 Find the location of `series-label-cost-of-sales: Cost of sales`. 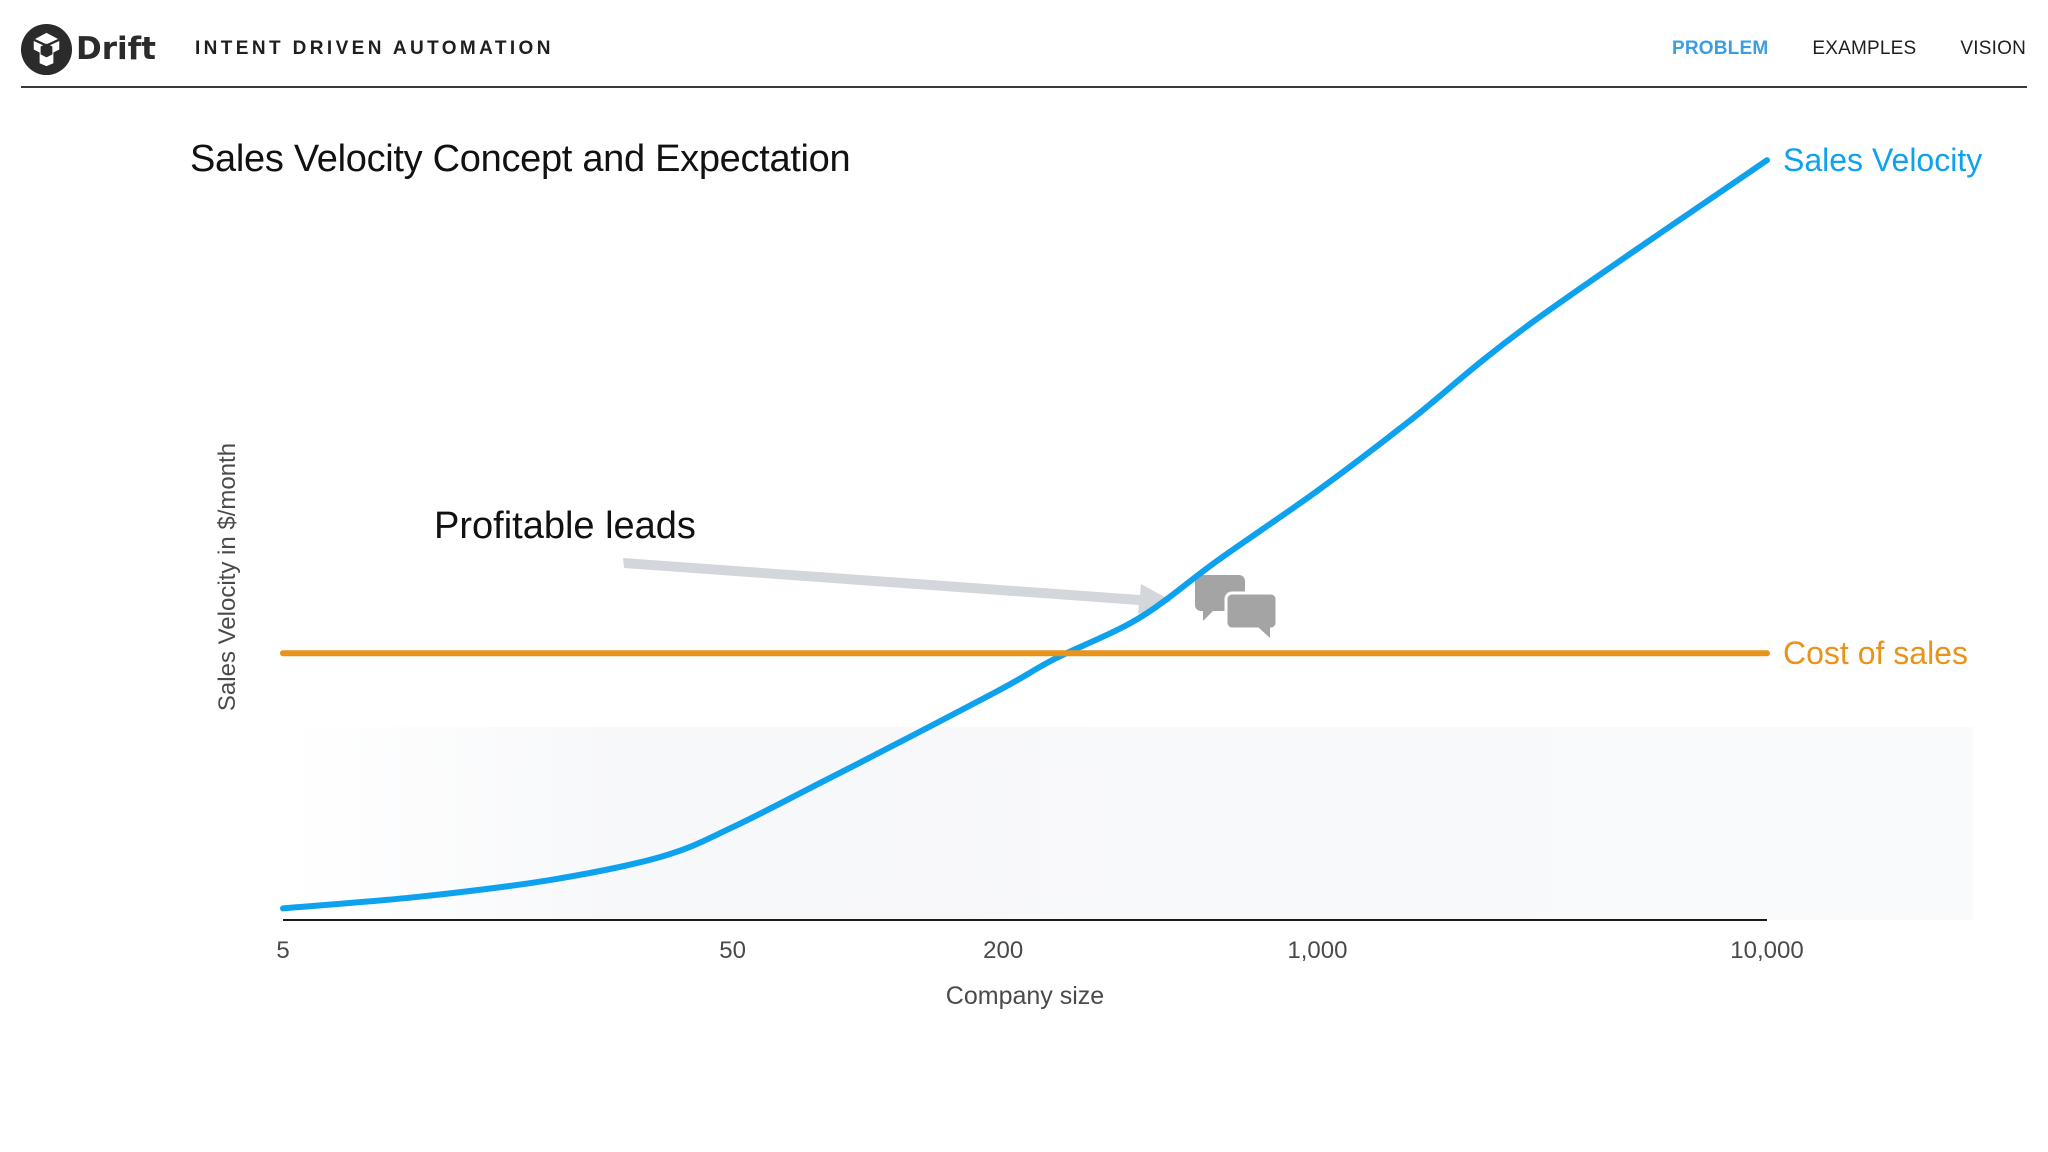

series-label-cost-of-sales: Cost of sales is located at coordinates (1875, 653).